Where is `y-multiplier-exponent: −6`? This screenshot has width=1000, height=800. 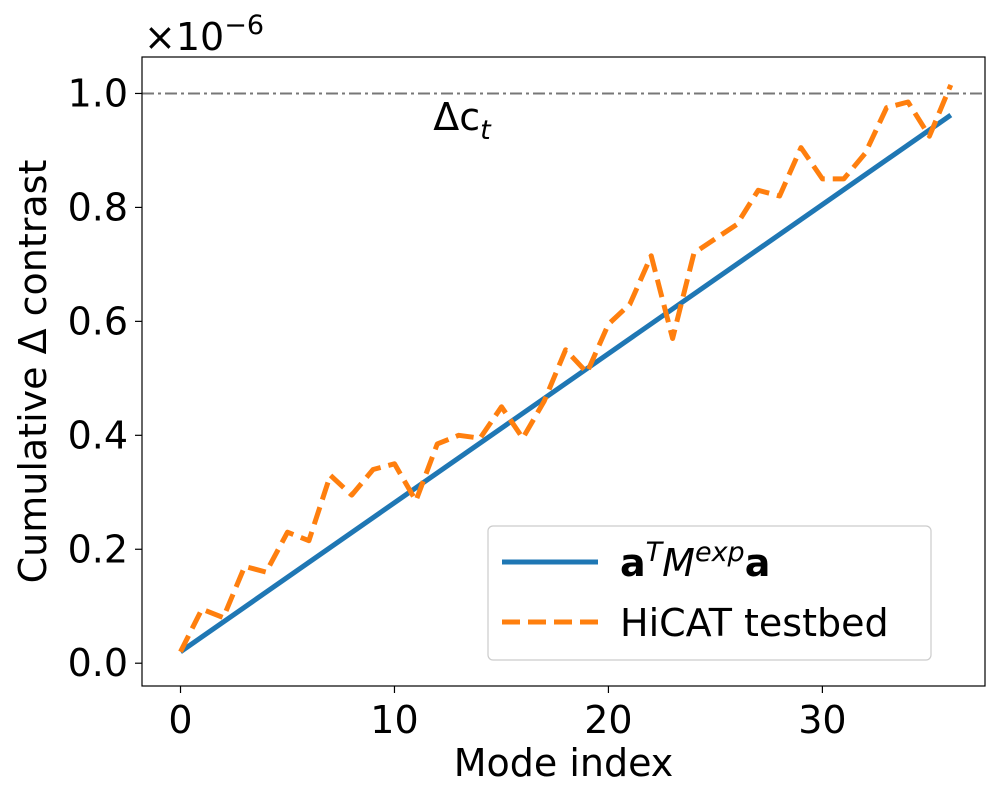
y-multiplier-exponent: −6 is located at coordinates (244, 25).